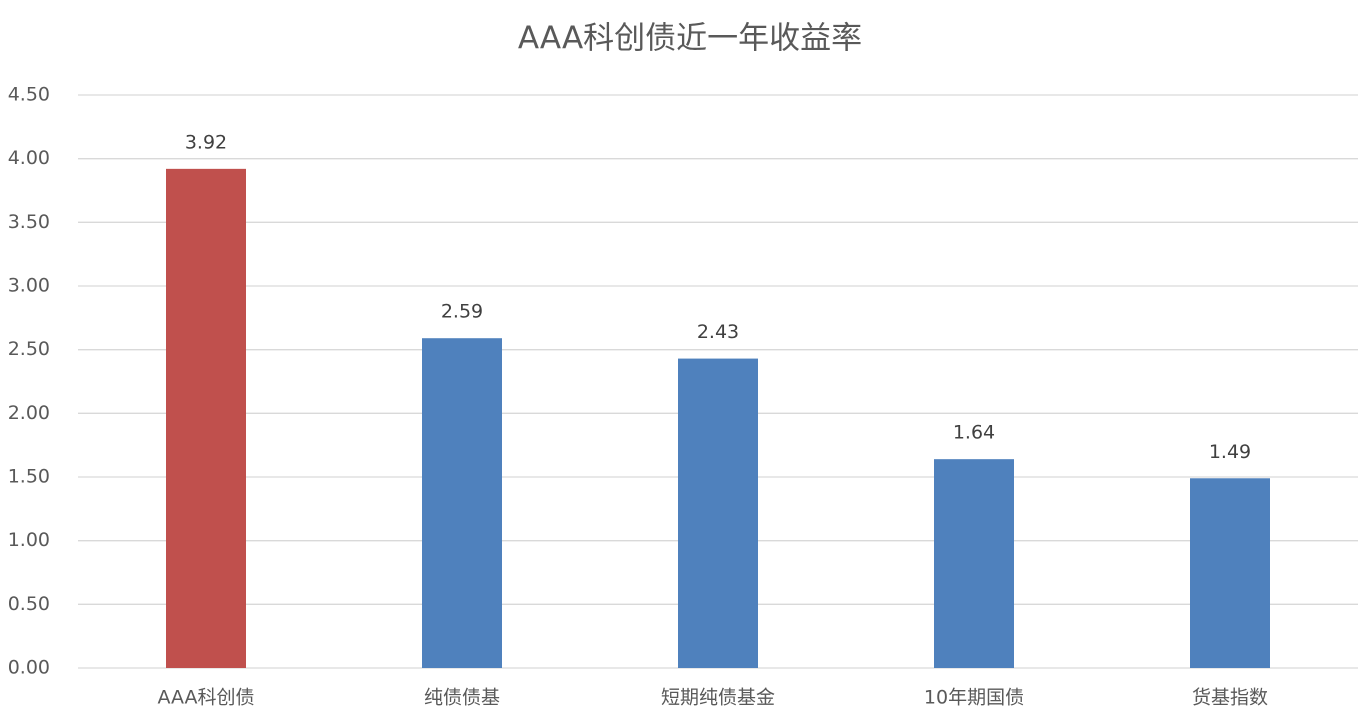 This screenshot has height=719, width=1361. I want to click on data-label: 3.92, so click(206, 142).